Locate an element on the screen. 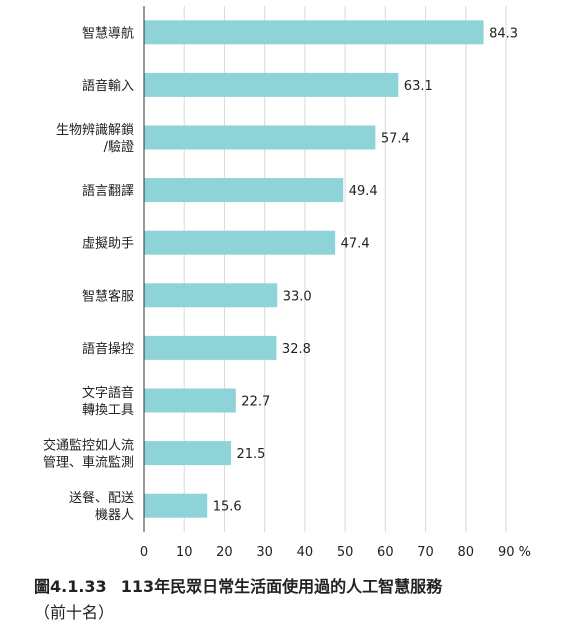 The height and width of the screenshot is (633, 583). value-label: 15.6 is located at coordinates (227, 507).